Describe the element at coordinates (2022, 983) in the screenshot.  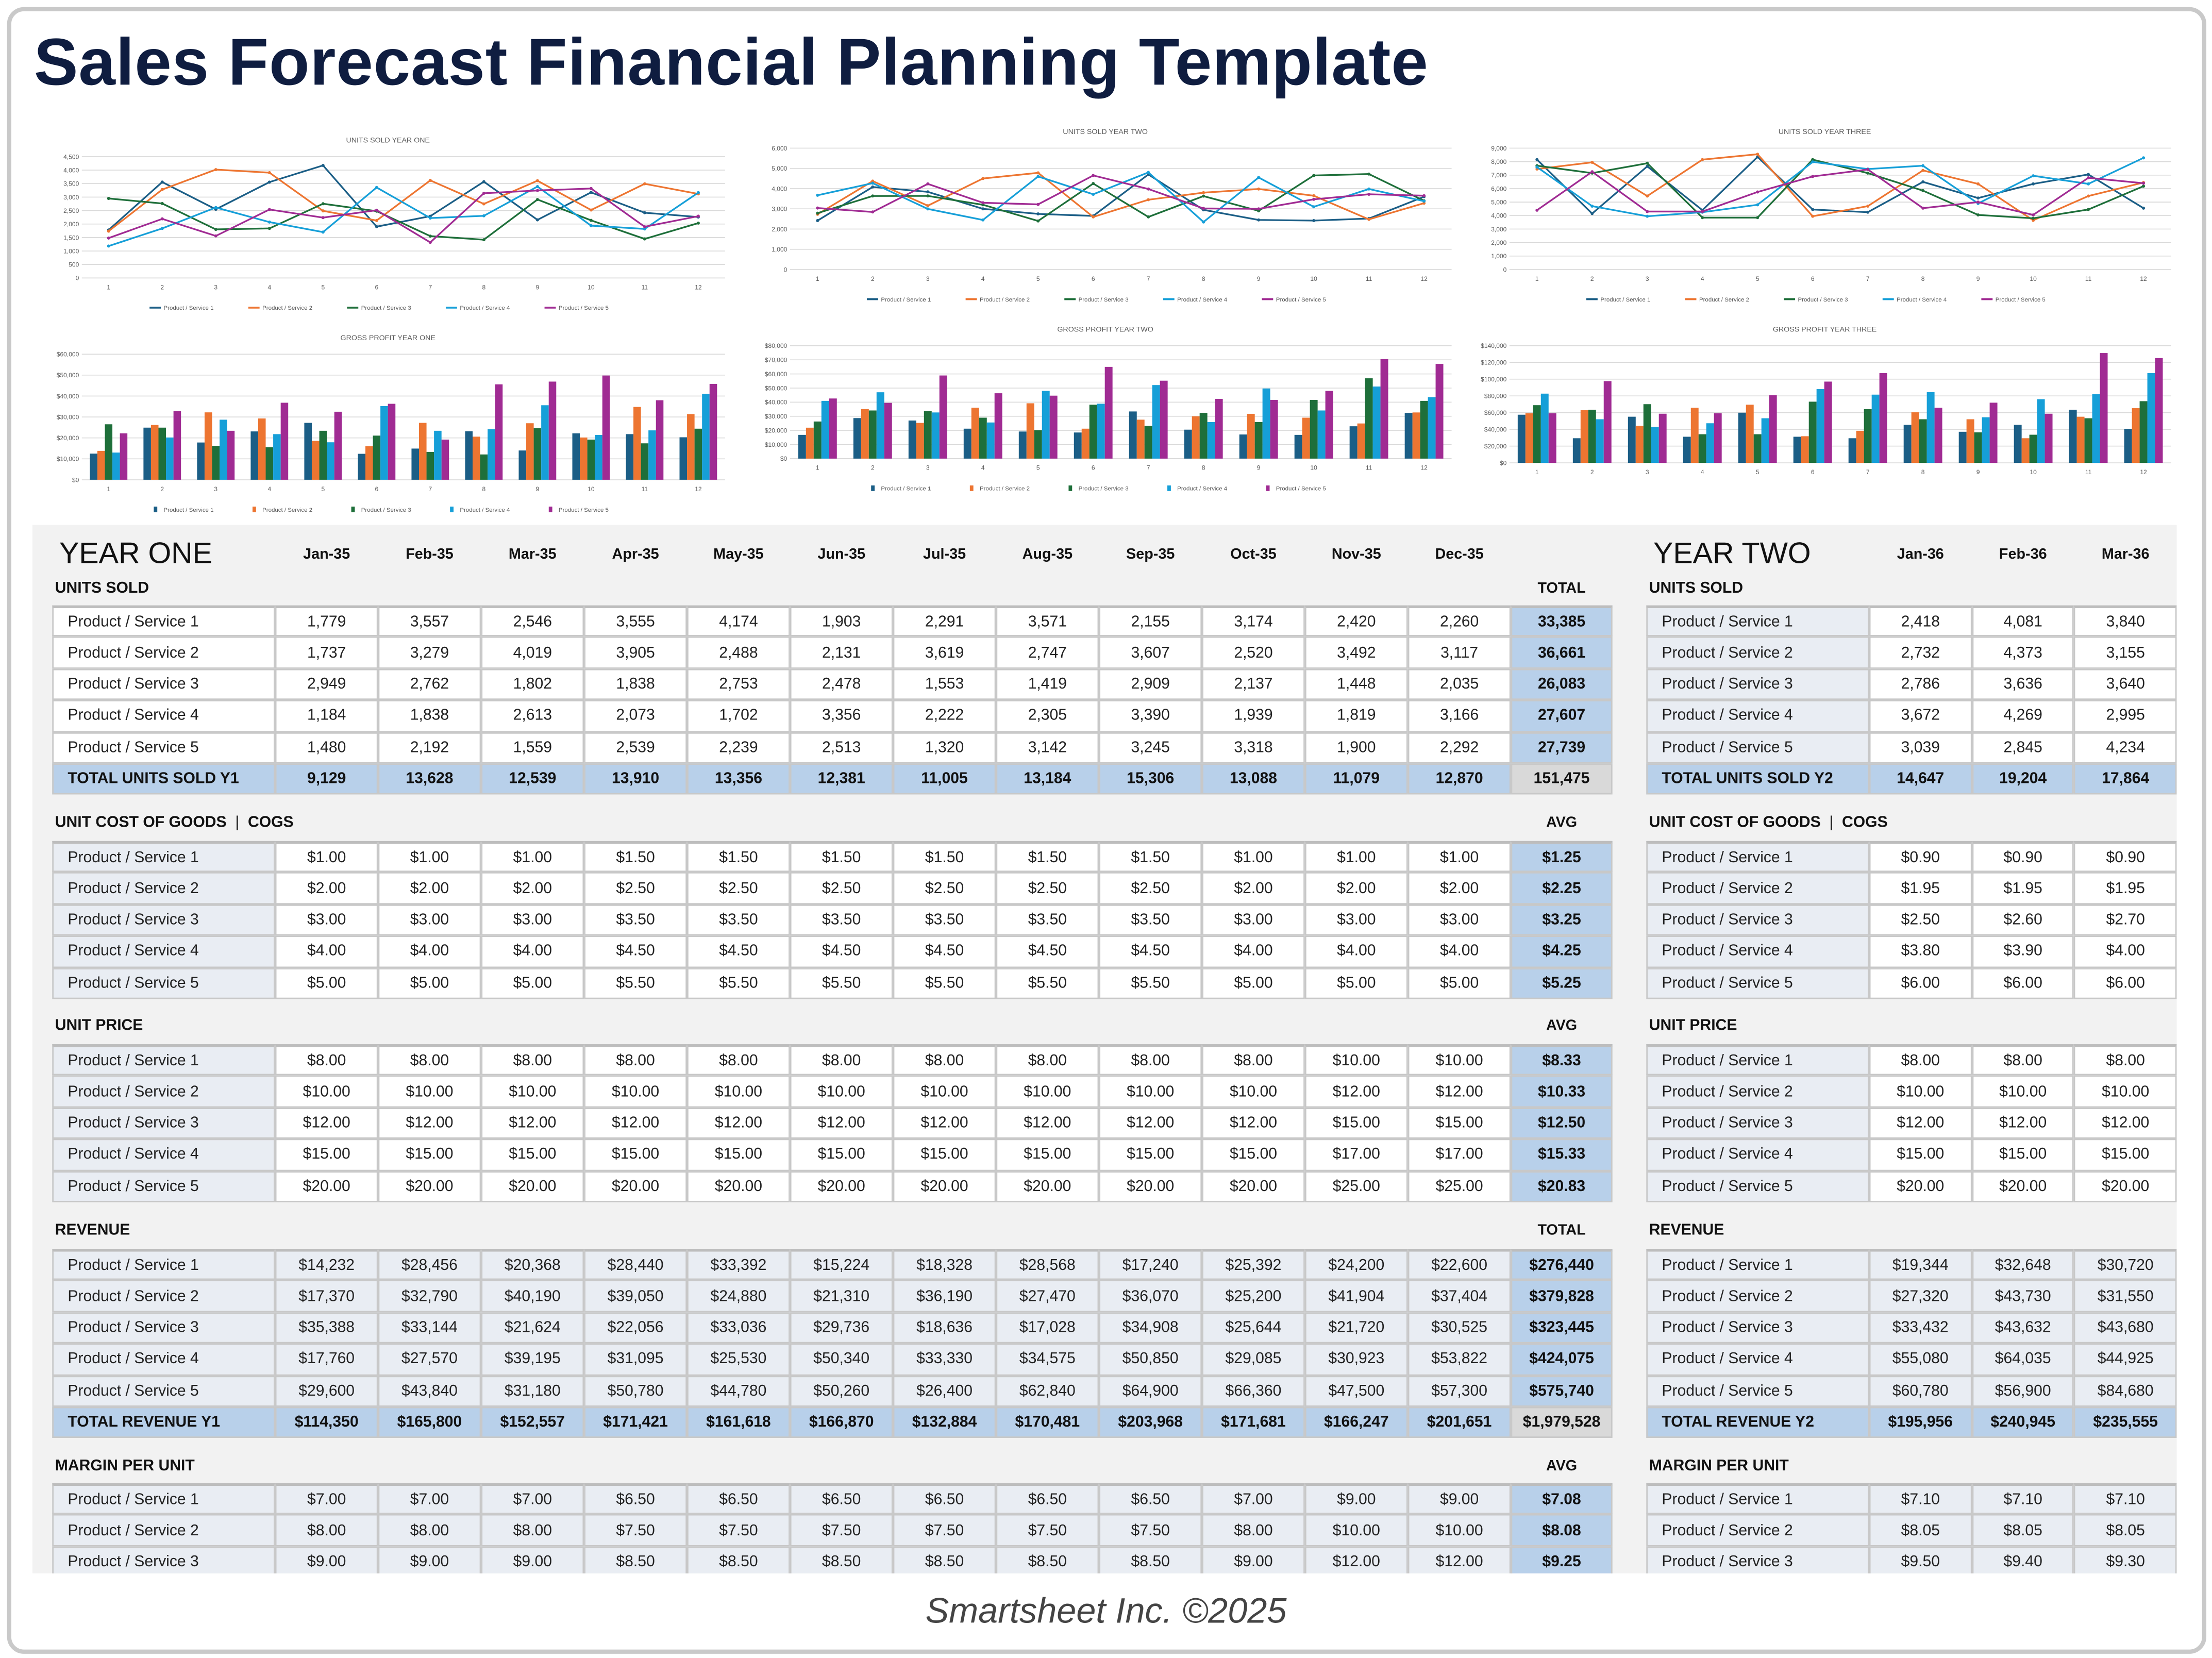
I see `value-cell: $6.00` at that location.